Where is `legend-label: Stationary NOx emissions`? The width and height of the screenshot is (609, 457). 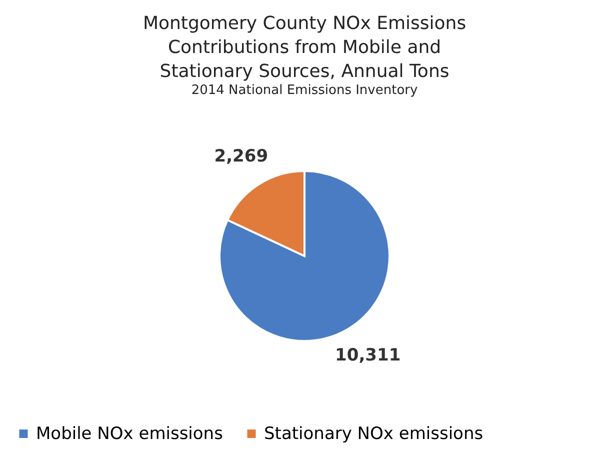
legend-label: Stationary NOx emissions is located at coordinates (374, 434).